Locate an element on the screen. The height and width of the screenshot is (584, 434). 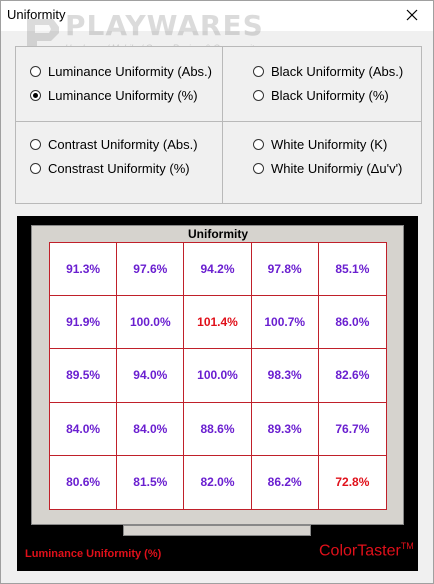
radio-white-k: White Uniformity (K) is located at coordinates (320, 144).